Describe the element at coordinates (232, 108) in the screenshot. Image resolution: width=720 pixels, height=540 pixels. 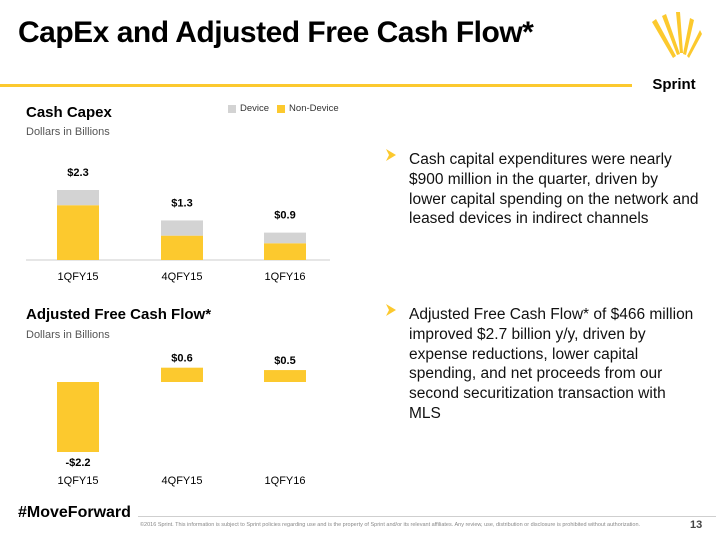
I see `legend-swatch-device` at that location.